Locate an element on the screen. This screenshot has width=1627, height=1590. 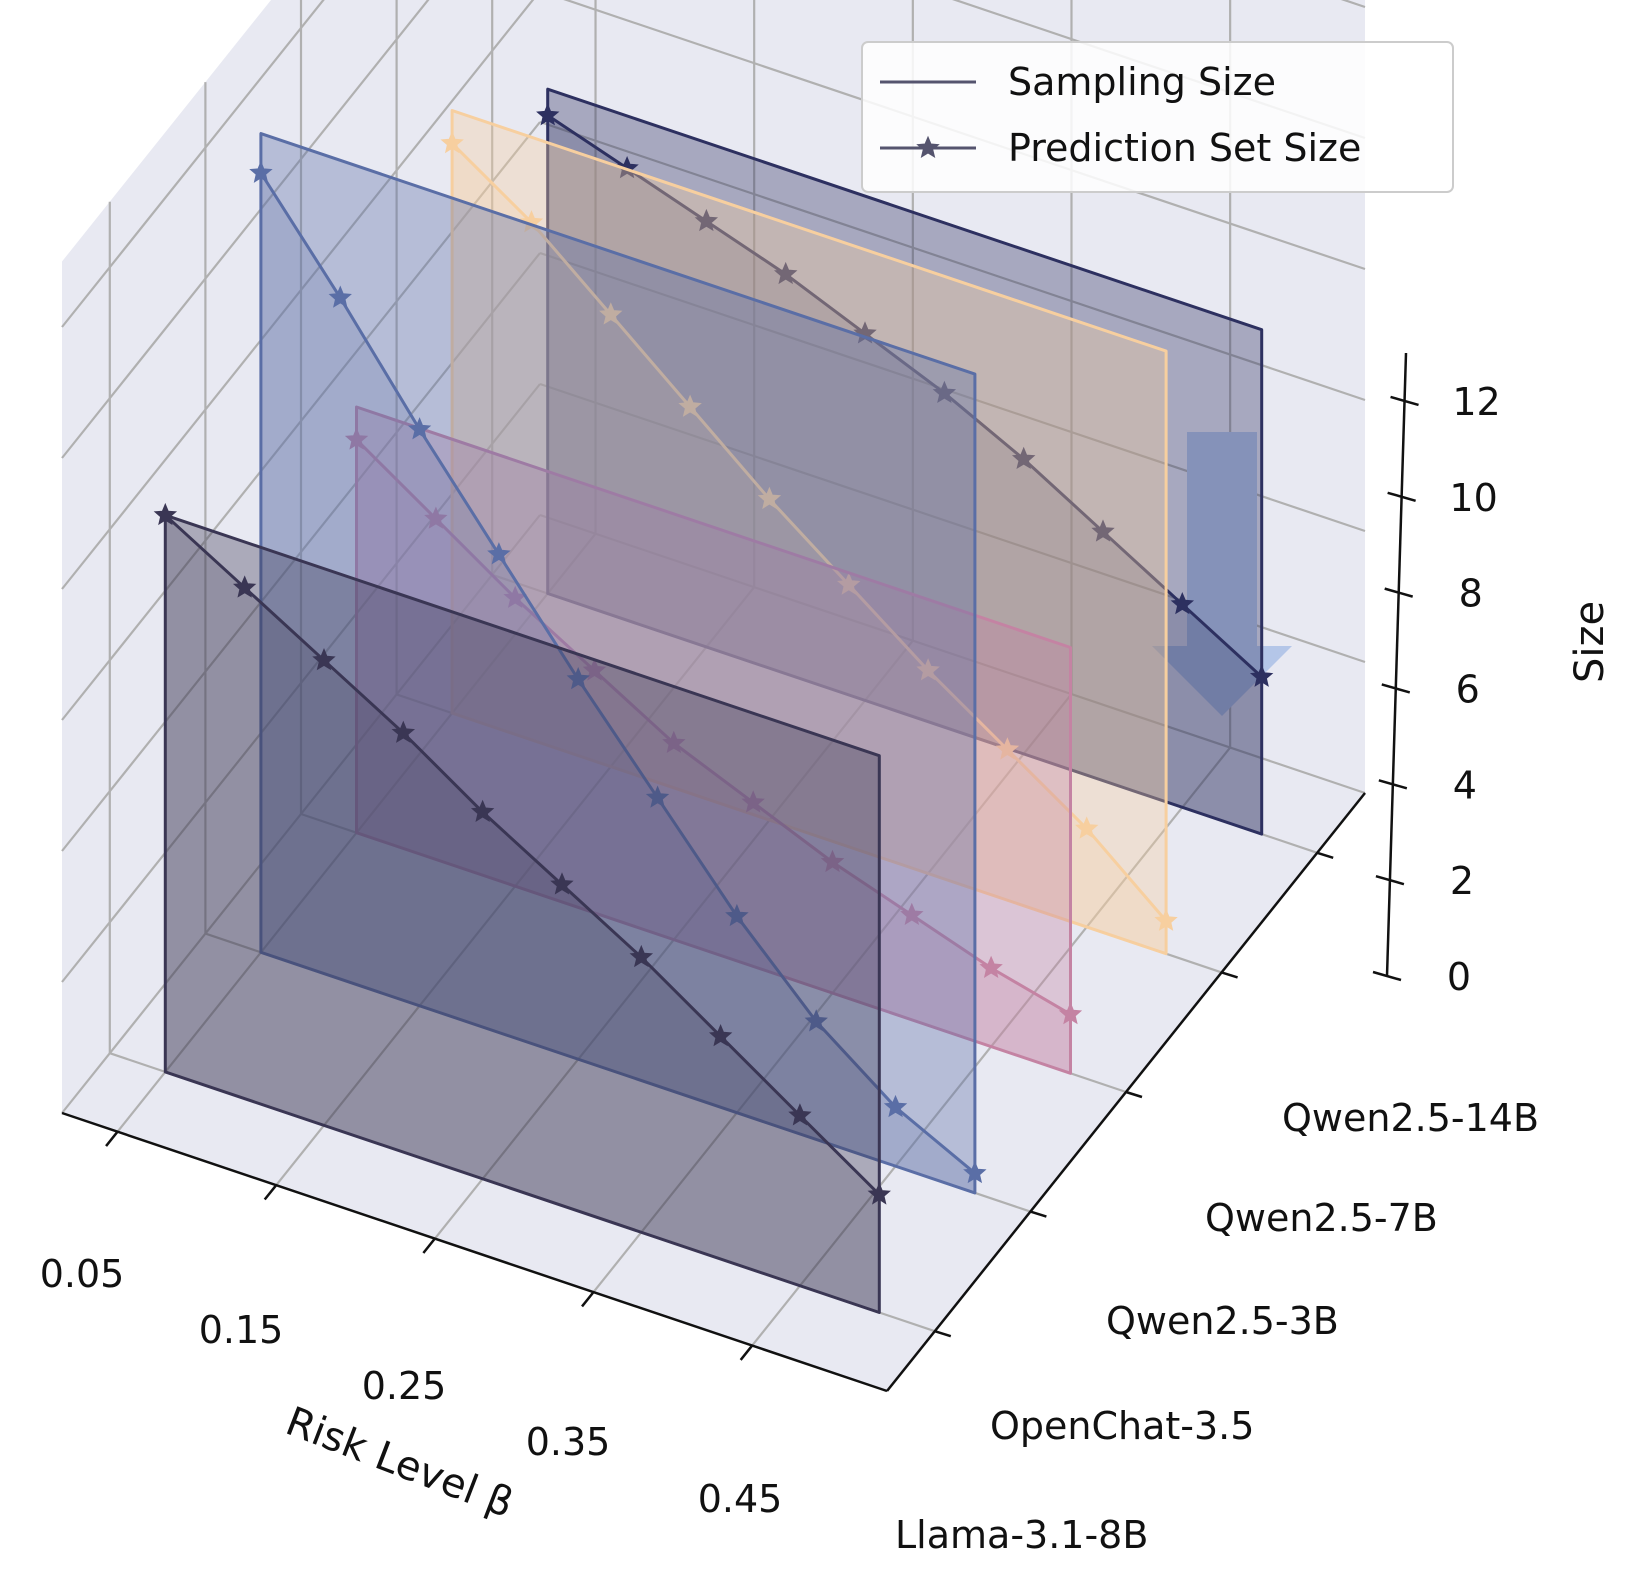
z-tick-label: 4 is located at coordinates (1465, 785).